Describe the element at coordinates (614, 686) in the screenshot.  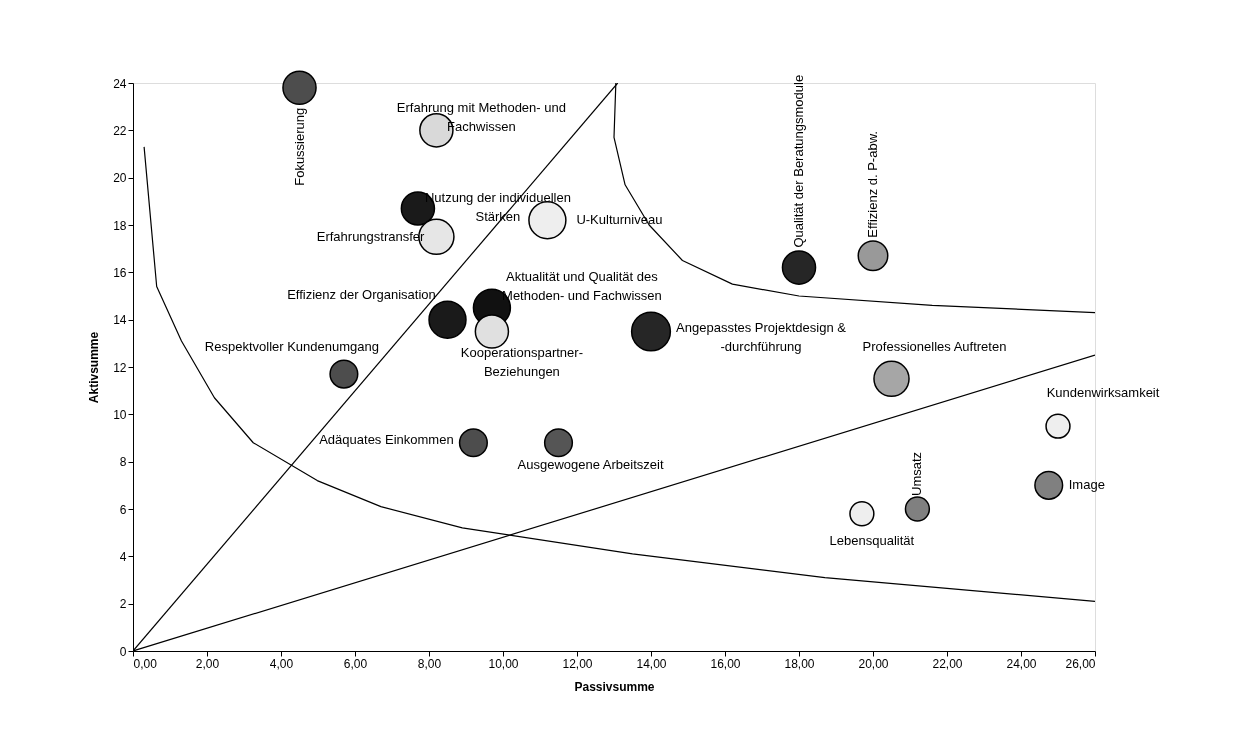
I see `x-axis-title: Passivsumme` at that location.